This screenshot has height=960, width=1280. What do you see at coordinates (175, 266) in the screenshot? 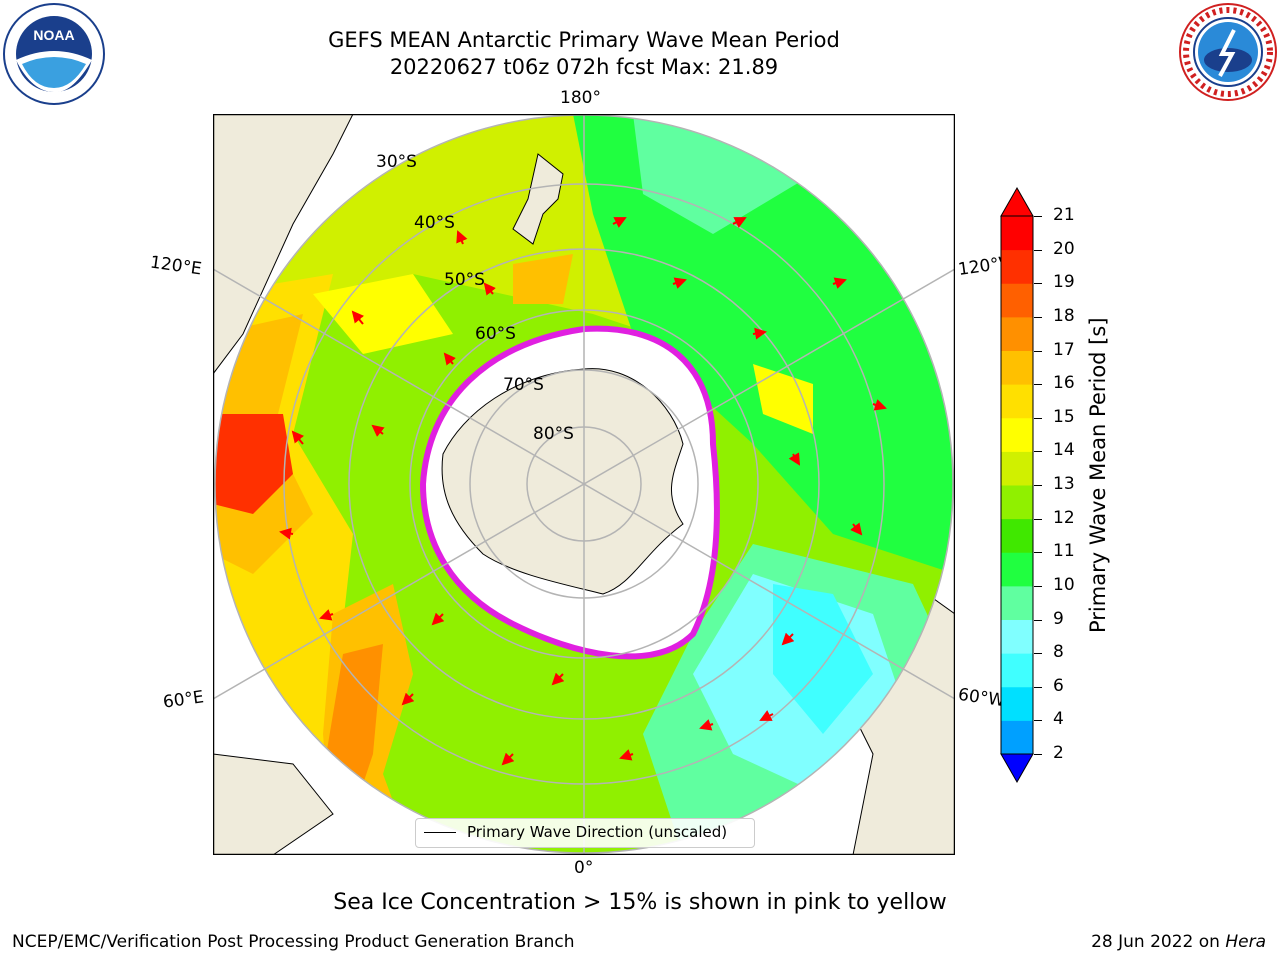
I see `meridian-label-left-upper: 120°E` at bounding box center [175, 266].